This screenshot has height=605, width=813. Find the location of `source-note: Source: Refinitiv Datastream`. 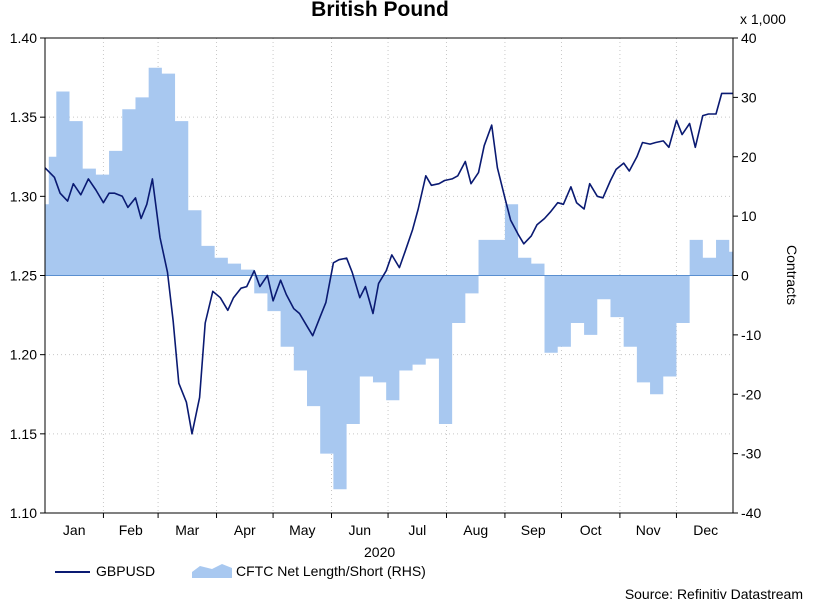

source-note: Source: Refinitiv Datastream is located at coordinates (713, 594).